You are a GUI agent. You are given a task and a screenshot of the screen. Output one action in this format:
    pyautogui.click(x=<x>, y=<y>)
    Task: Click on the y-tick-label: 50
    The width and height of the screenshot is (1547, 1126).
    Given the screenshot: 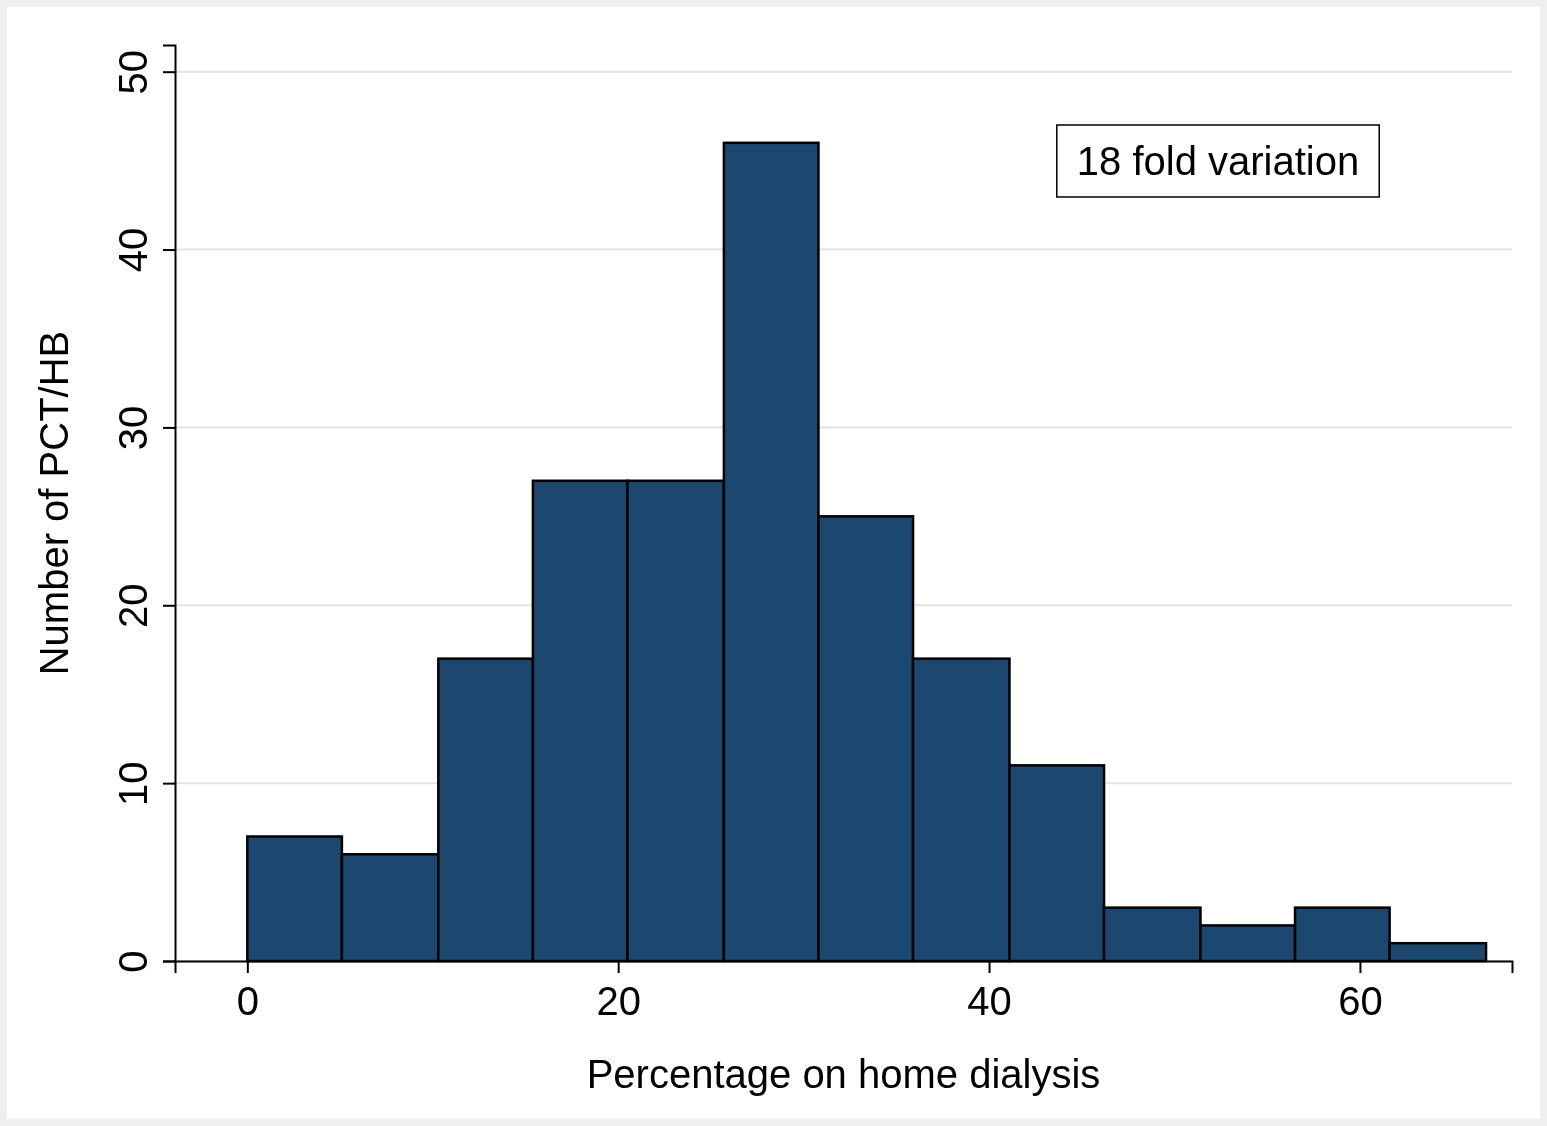 What is the action you would take?
    pyautogui.click(x=133, y=72)
    